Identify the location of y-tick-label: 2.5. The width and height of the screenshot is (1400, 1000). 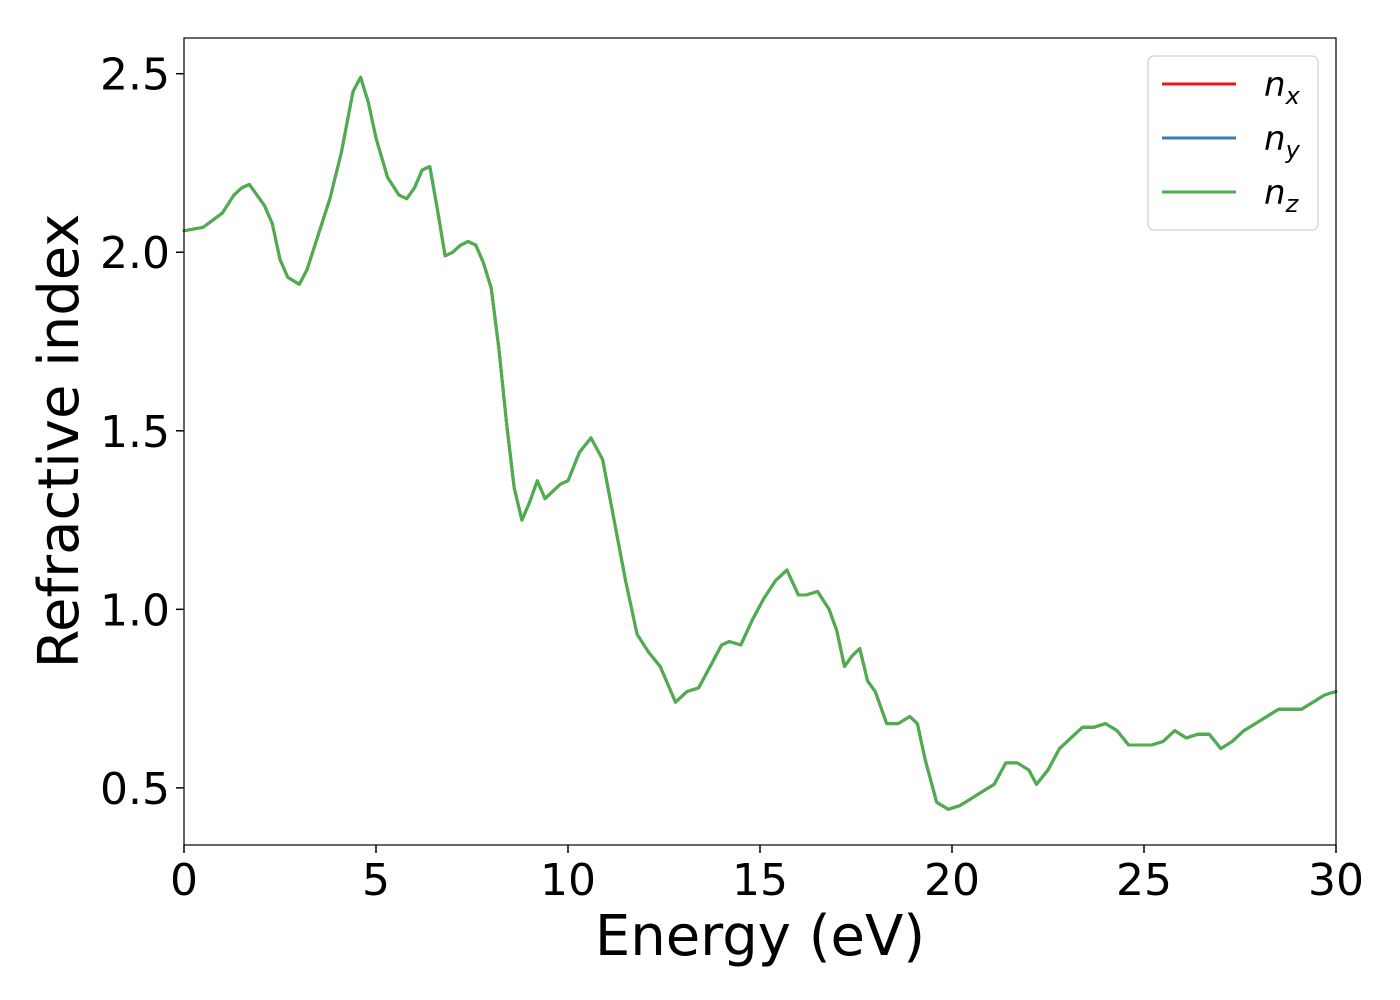
(135, 75).